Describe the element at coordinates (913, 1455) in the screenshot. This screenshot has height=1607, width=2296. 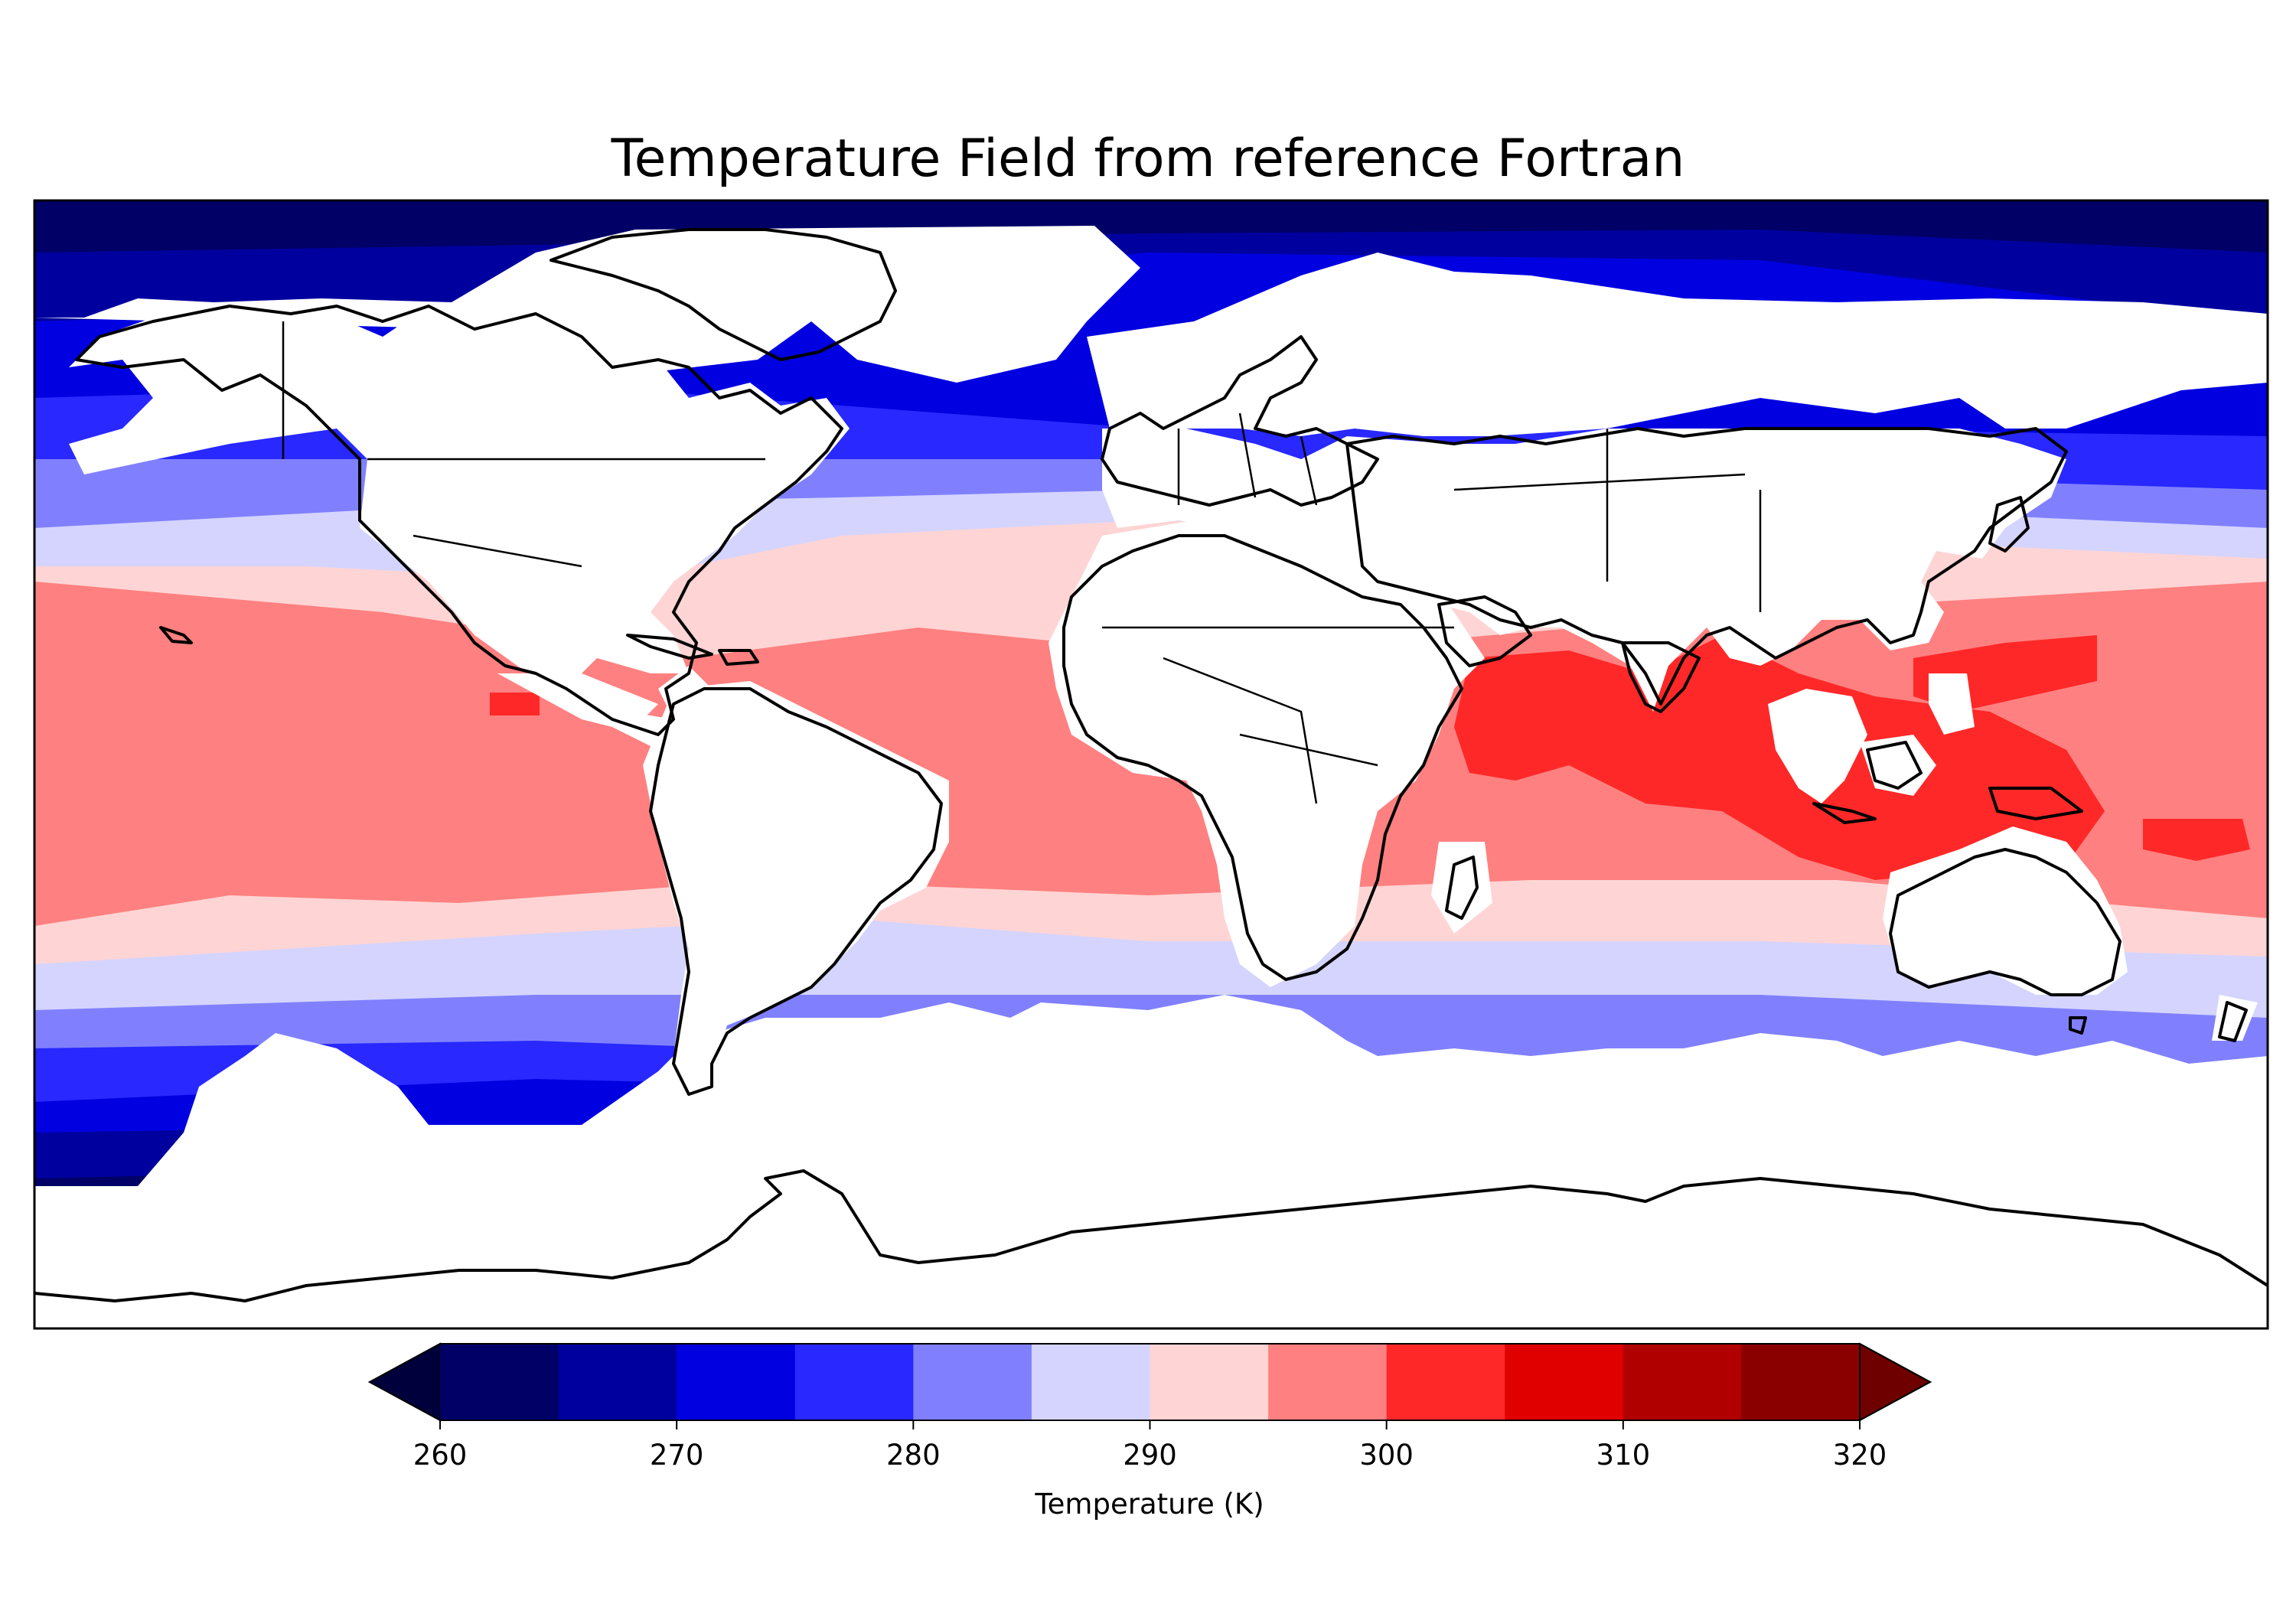
I see `colorbar-tick-label: 280` at that location.